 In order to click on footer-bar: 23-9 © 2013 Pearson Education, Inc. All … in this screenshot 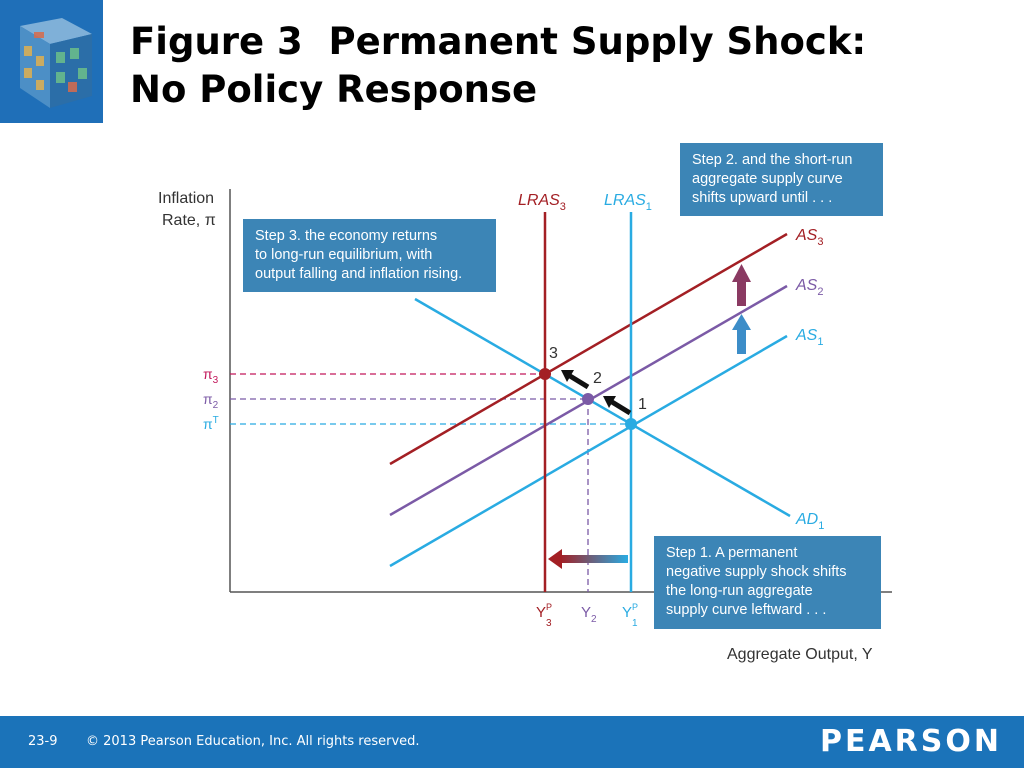, I will do `click(512, 742)`.